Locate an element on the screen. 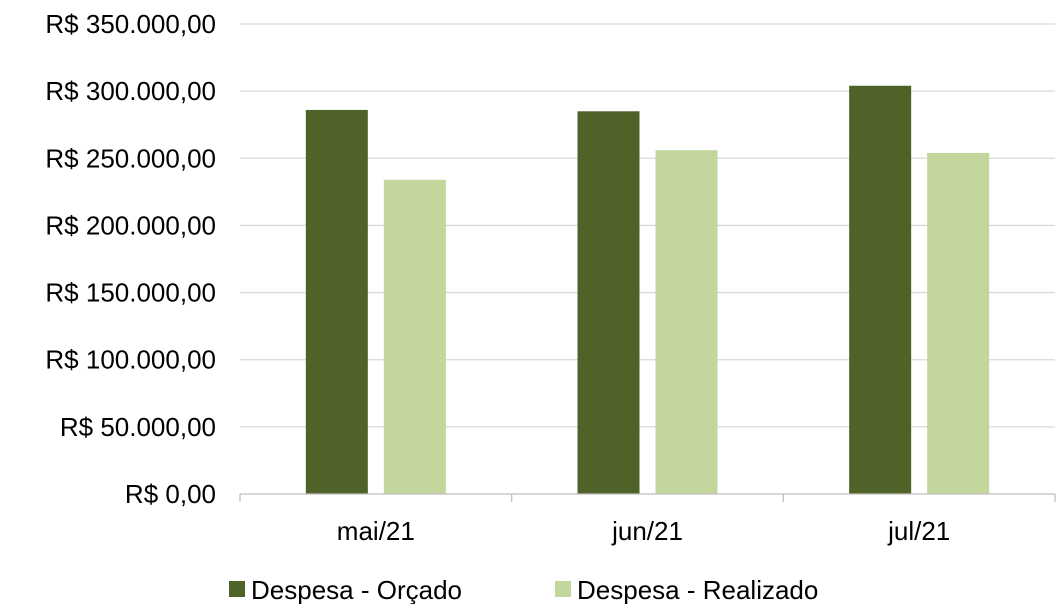 The image size is (1056, 609). y-tick-label: R$ 250.000,00 is located at coordinates (130, 158).